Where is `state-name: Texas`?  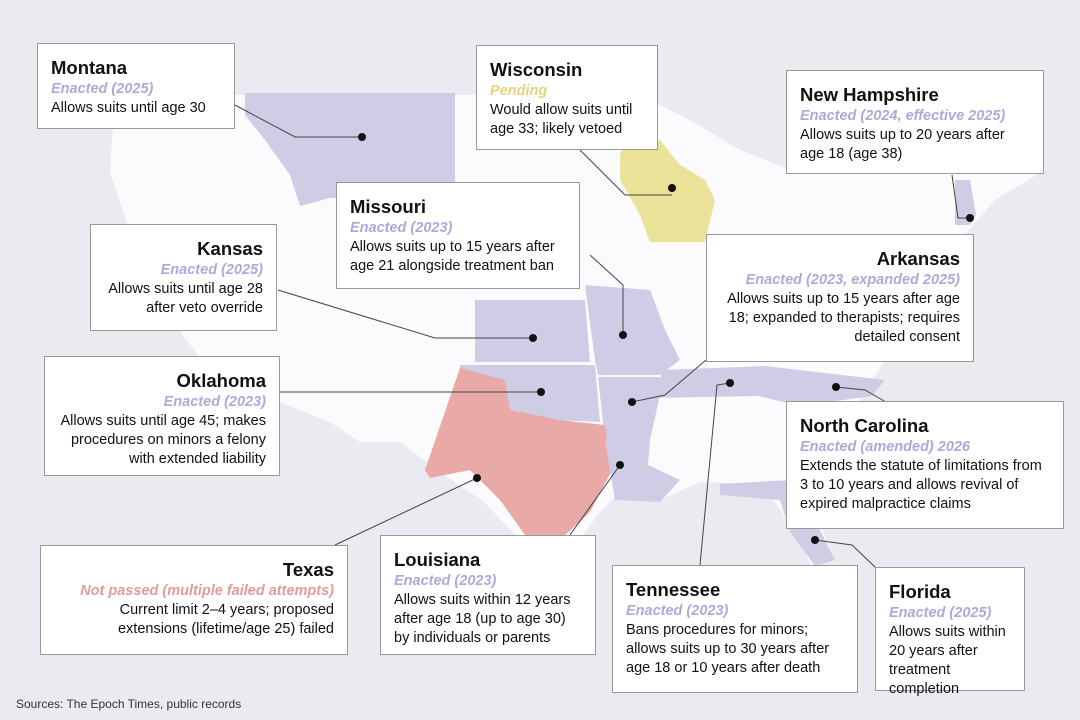
state-name: Texas is located at coordinates (308, 569).